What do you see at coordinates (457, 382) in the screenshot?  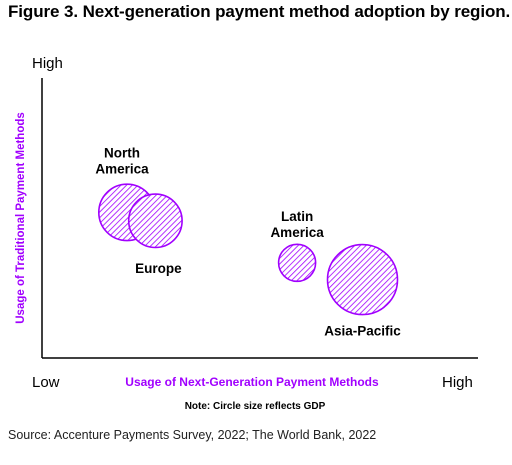 I see `x-tick-high: High` at bounding box center [457, 382].